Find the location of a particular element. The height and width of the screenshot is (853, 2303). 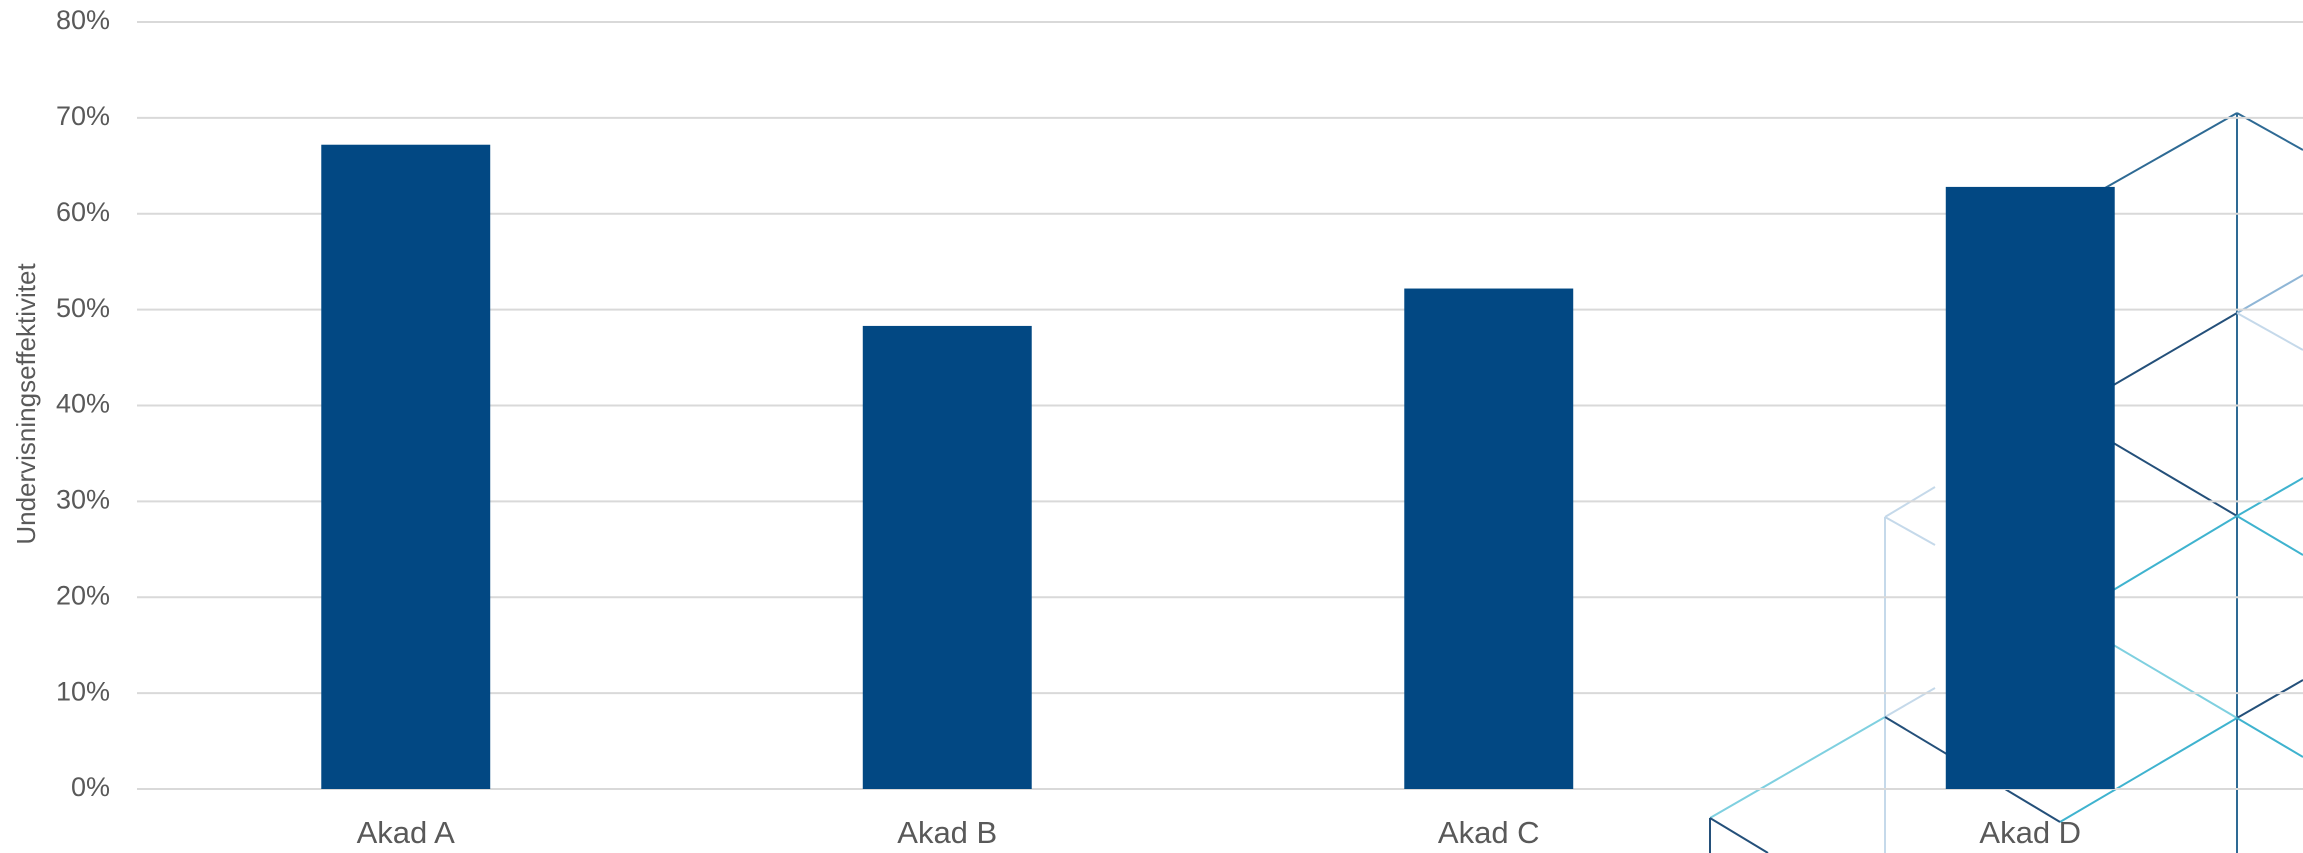

y-tick-label: 0% is located at coordinates (90, 787).